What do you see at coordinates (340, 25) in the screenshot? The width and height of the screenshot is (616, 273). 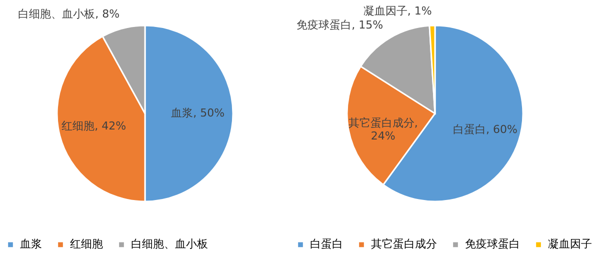 I see `data-label: 免疫球蛋白, 15%` at bounding box center [340, 25].